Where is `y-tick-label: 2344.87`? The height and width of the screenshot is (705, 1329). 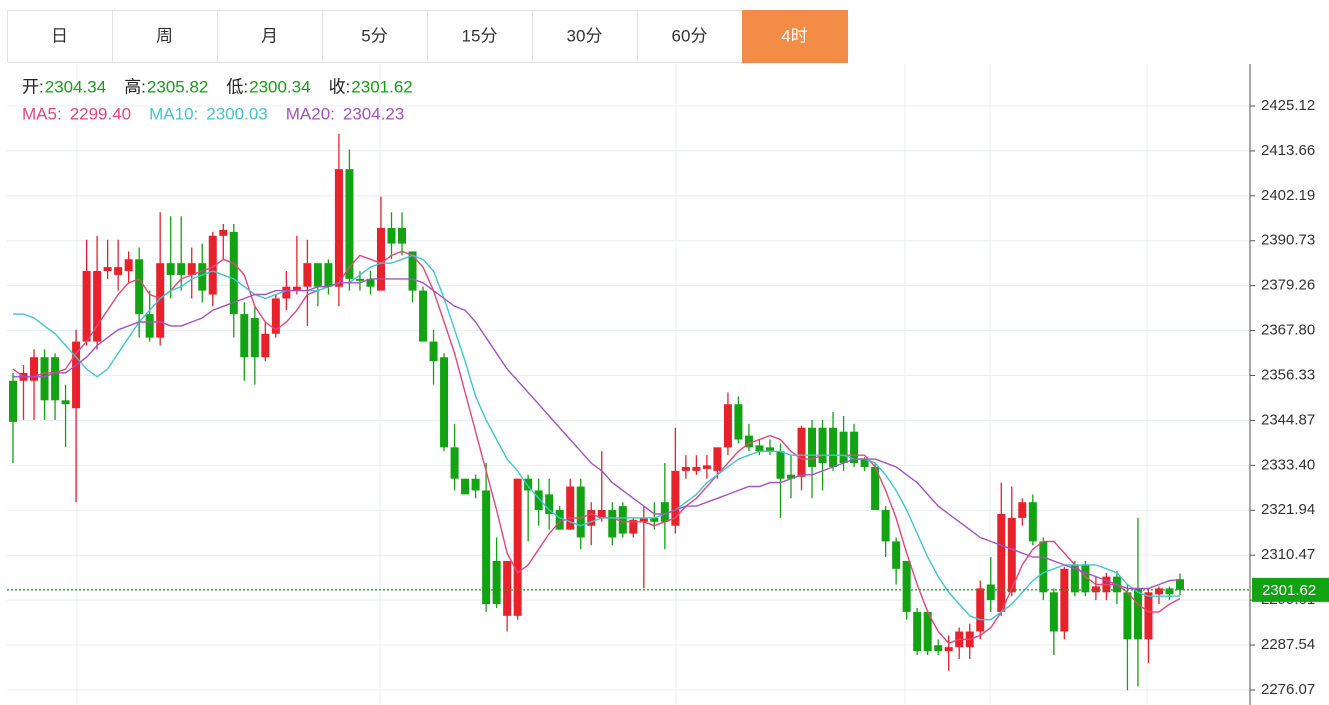
y-tick-label: 2344.87 is located at coordinates (1288, 419).